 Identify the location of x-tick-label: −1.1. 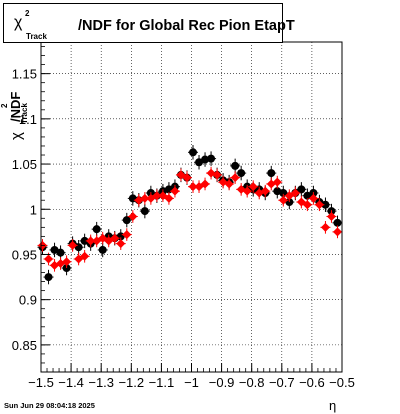
(162, 382).